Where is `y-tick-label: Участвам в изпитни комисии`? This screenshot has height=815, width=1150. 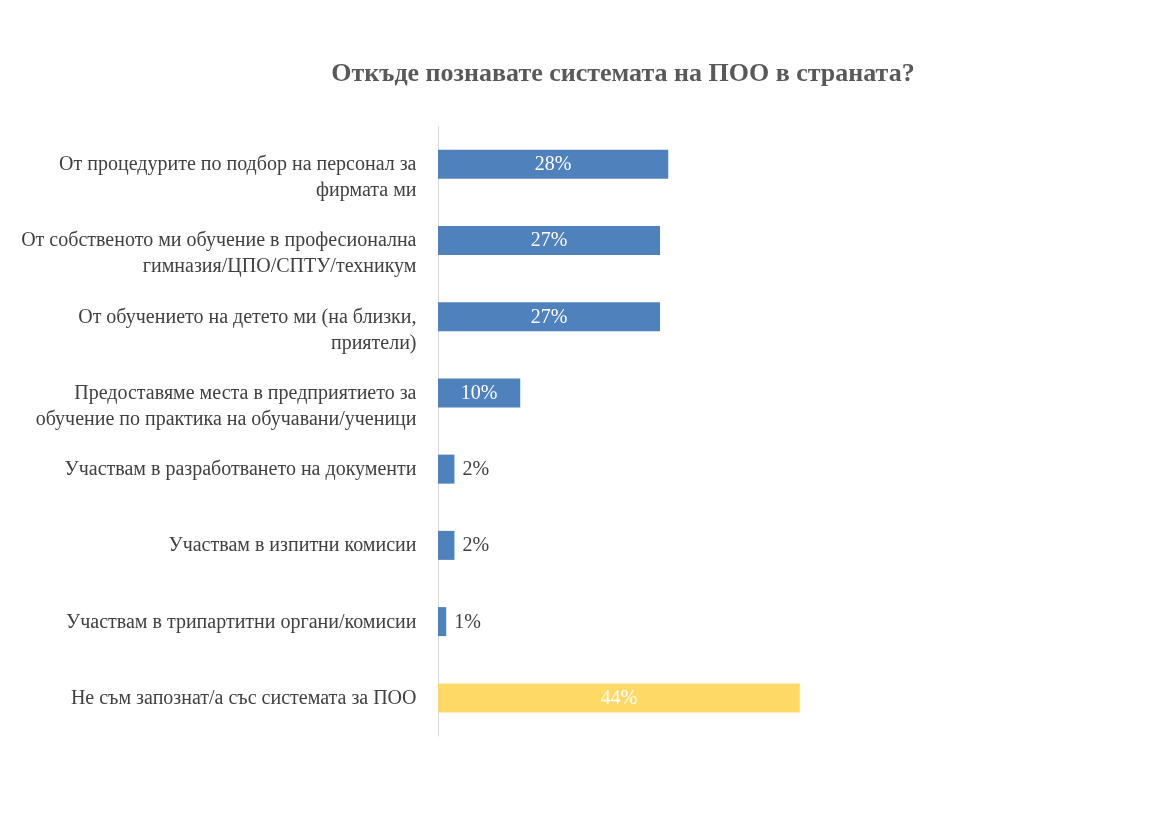 y-tick-label: Участвам в изпитни комисии is located at coordinates (292, 544).